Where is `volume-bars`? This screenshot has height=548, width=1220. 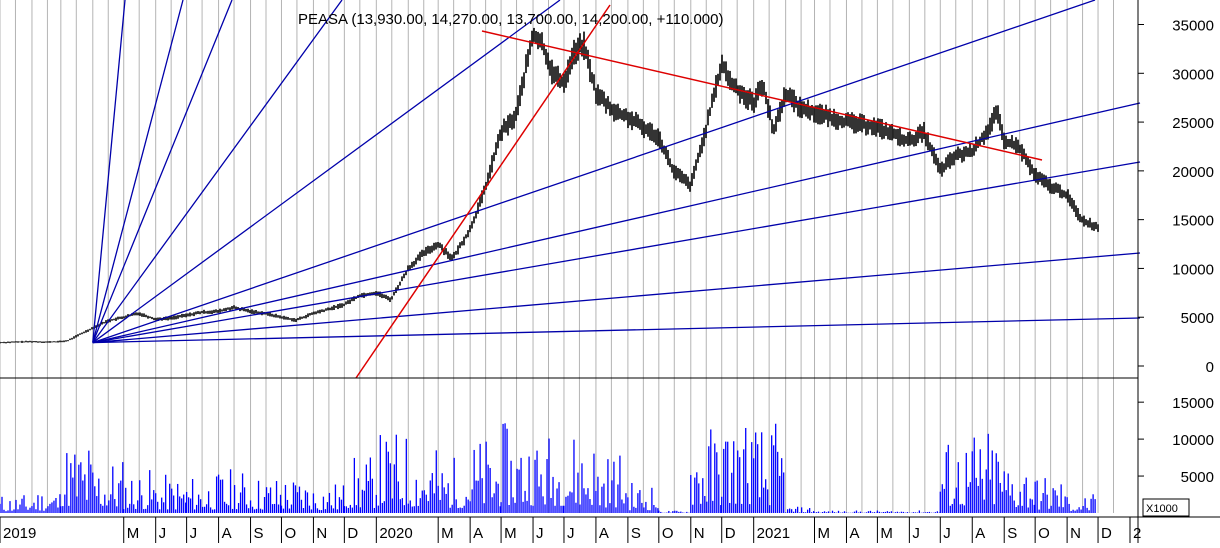
volume-bars is located at coordinates (548, 468).